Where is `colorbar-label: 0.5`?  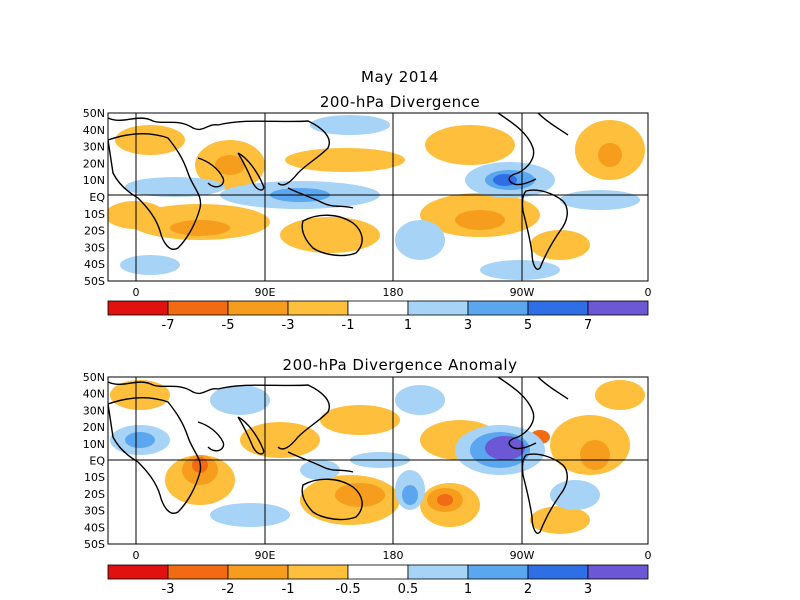
colorbar-label: 0.5 is located at coordinates (408, 589).